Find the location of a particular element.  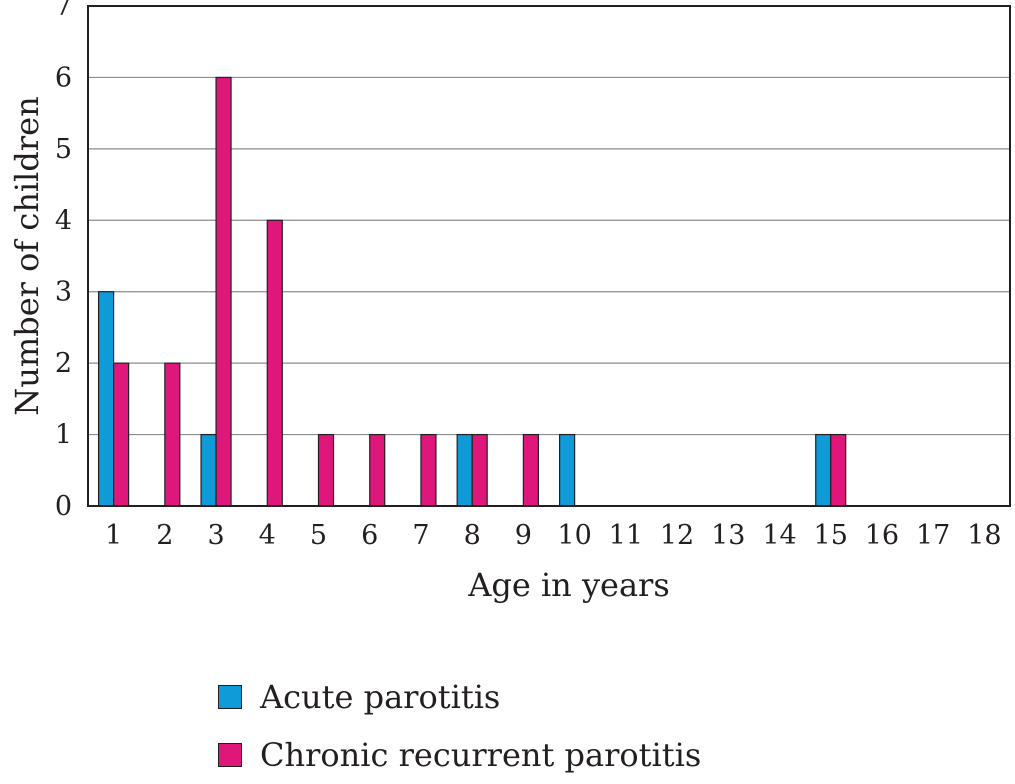

y-tick-label: 2 is located at coordinates (63, 363).